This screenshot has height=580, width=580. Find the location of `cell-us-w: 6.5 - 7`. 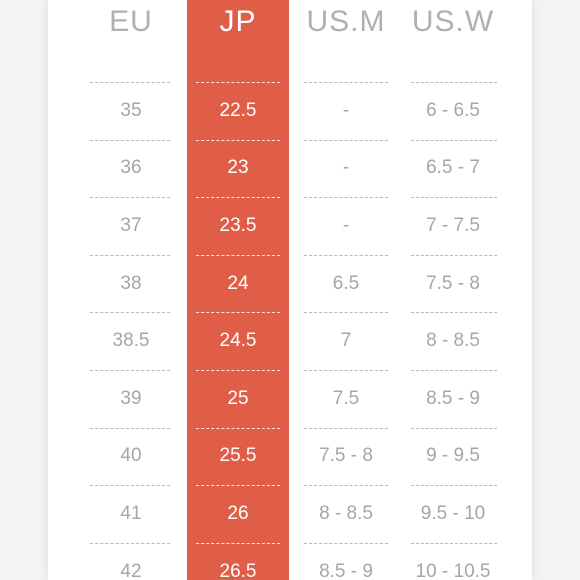

cell-us-w: 6.5 - 7 is located at coordinates (453, 167).